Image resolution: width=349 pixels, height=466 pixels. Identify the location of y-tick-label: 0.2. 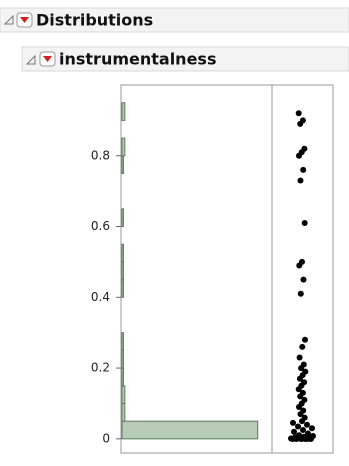
(100, 368).